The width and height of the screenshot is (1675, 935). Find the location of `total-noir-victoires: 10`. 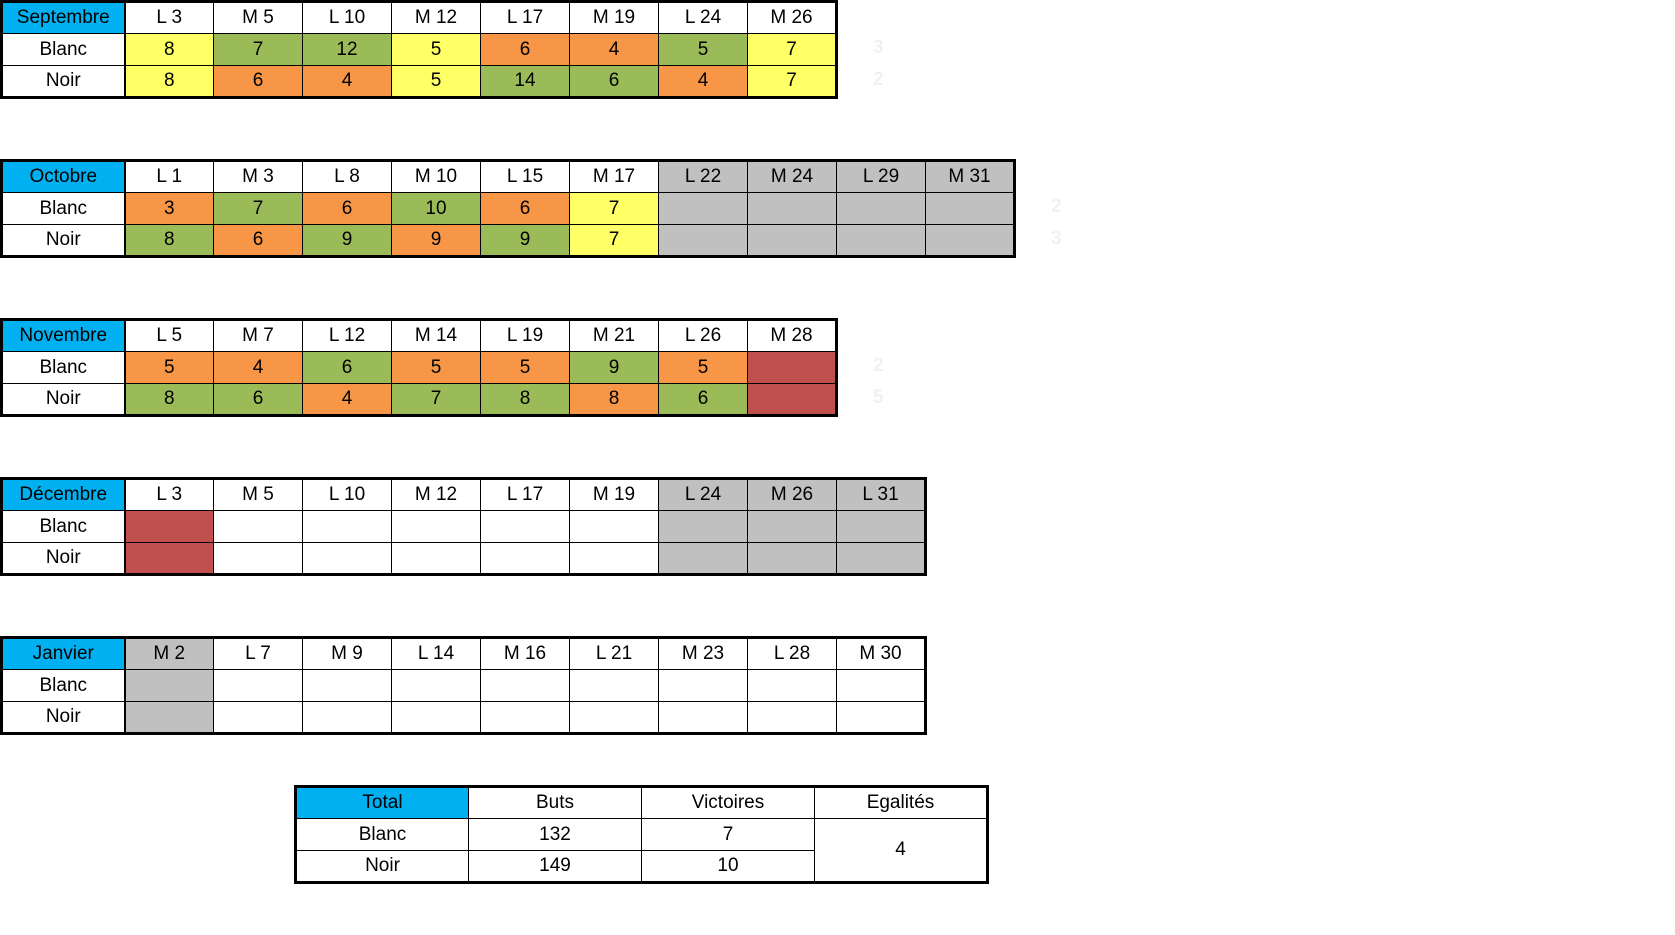

total-noir-victoires: 10 is located at coordinates (728, 866).